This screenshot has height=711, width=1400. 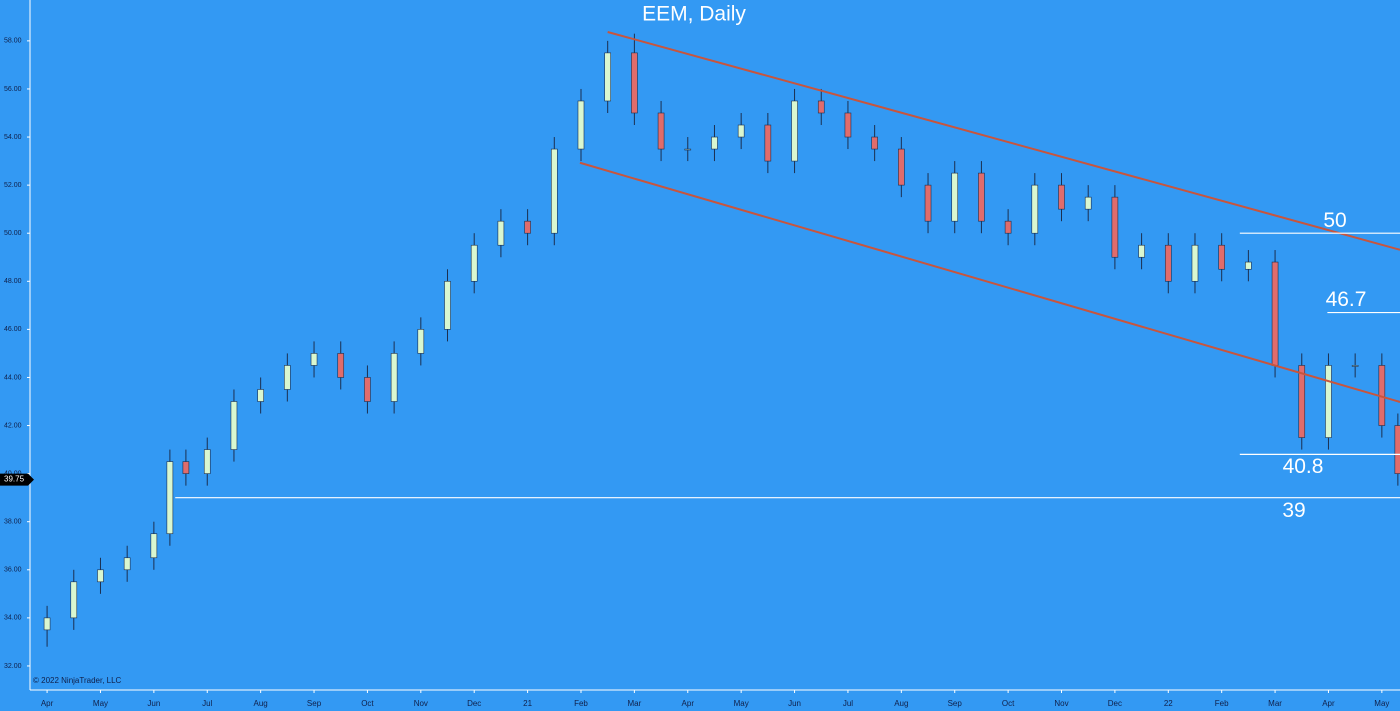 I want to click on x-tick-label: 22, so click(x=1168, y=703).